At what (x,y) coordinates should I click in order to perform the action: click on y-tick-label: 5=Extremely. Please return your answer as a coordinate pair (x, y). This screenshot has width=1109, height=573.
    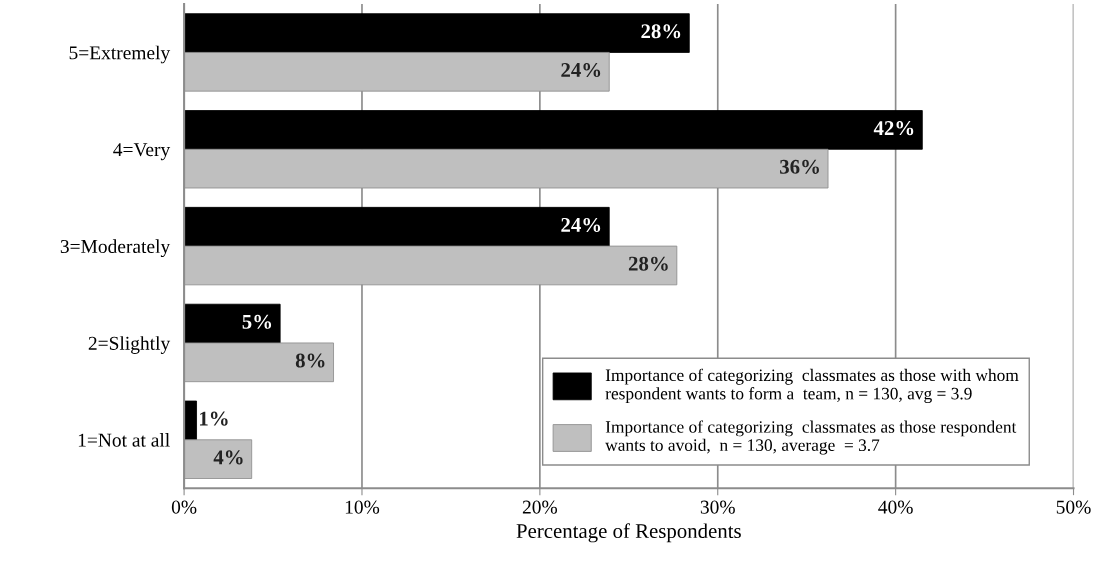
    Looking at the image, I should click on (120, 54).